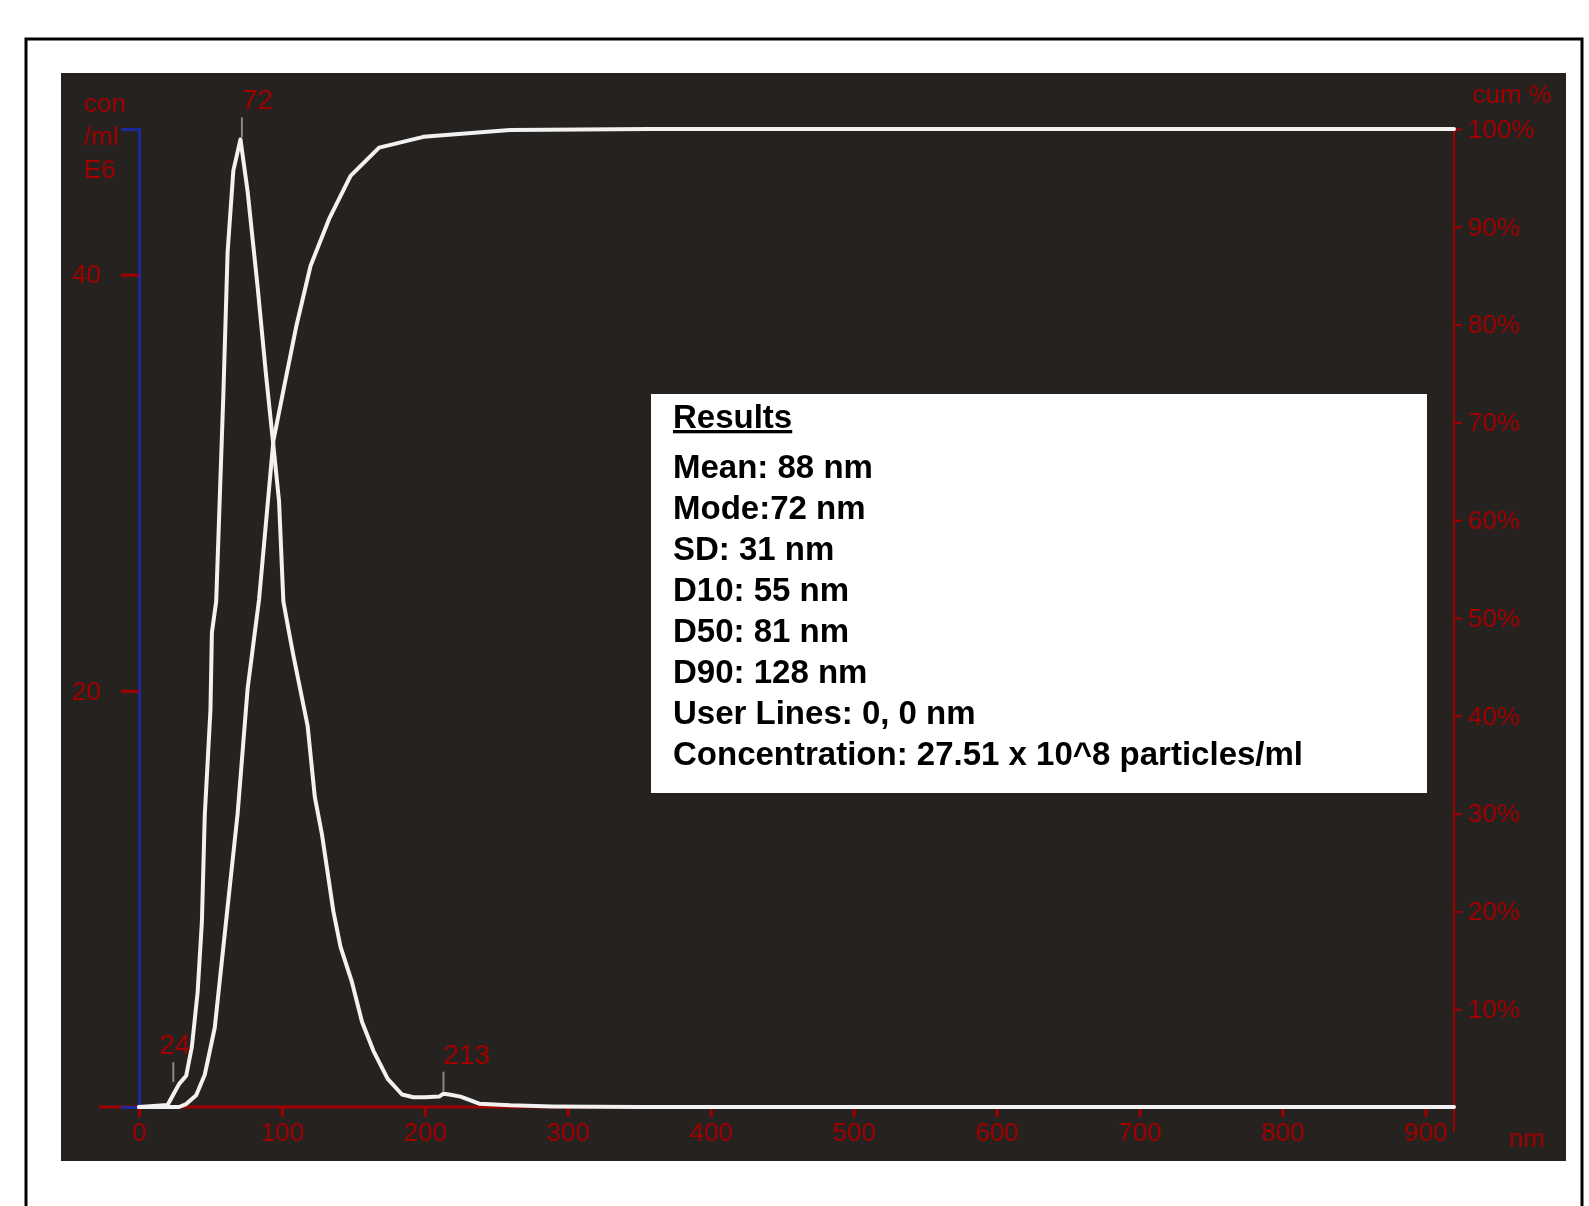 The height and width of the screenshot is (1206, 1589). What do you see at coordinates (1494, 422) in the screenshot?
I see `y2-tick-label: 70%` at bounding box center [1494, 422].